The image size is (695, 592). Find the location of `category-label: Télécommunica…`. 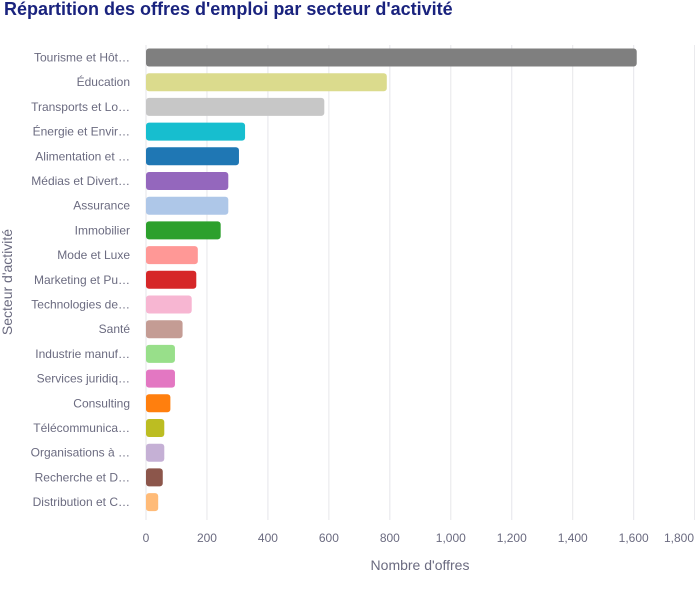

category-label: Télécommunica… is located at coordinates (81, 428).